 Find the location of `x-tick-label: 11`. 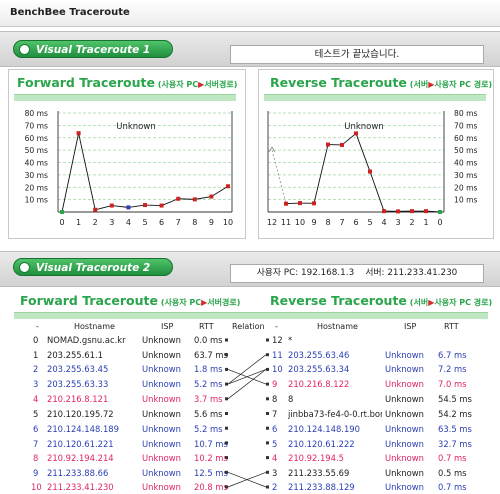

x-tick-label: 11 is located at coordinates (286, 222).